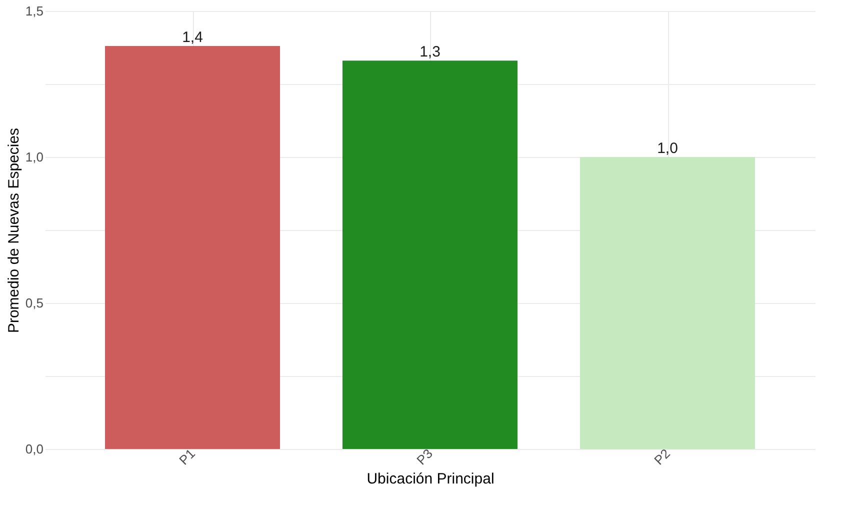 This screenshot has height=512, width=865. What do you see at coordinates (34, 157) in the screenshot?
I see `y-tick-label: 1,0` at bounding box center [34, 157].